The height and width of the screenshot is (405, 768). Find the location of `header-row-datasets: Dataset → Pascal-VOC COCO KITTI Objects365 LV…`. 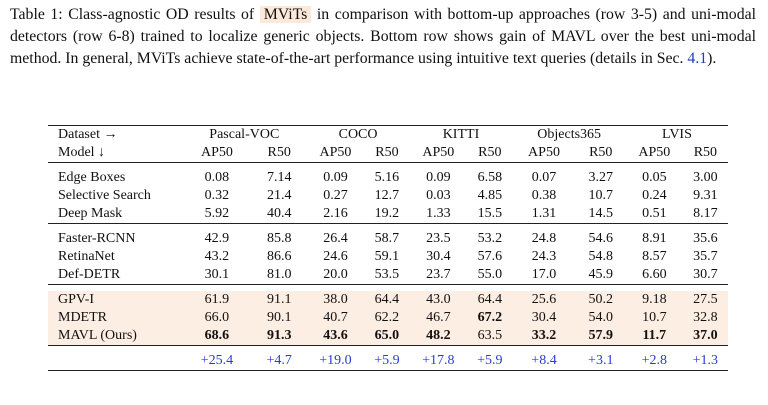

header-row-datasets: Dataset → Pascal-VOC COCO KITTI Objects365 LV… is located at coordinates (388, 134).